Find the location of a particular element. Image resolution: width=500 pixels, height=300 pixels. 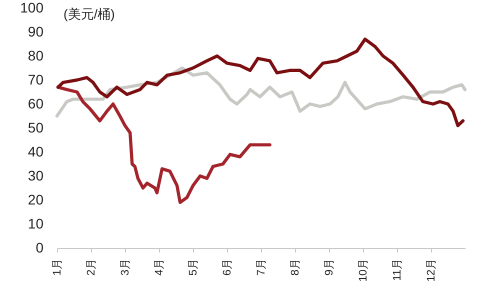

y-tick-label: 90 is located at coordinates (36, 32).